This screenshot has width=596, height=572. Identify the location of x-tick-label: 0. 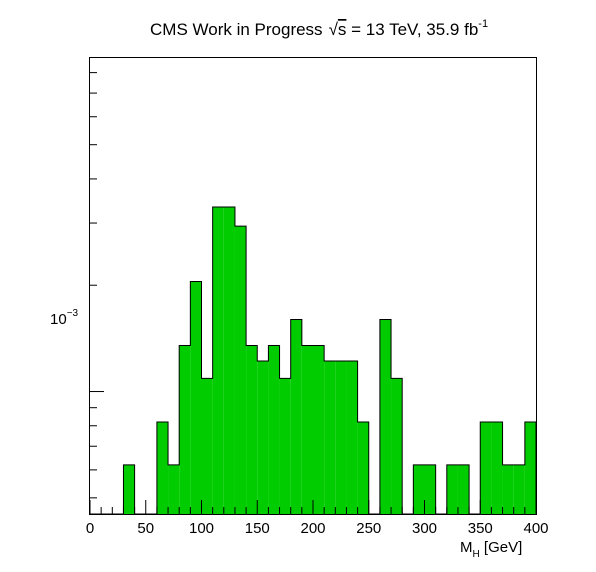
(90, 528).